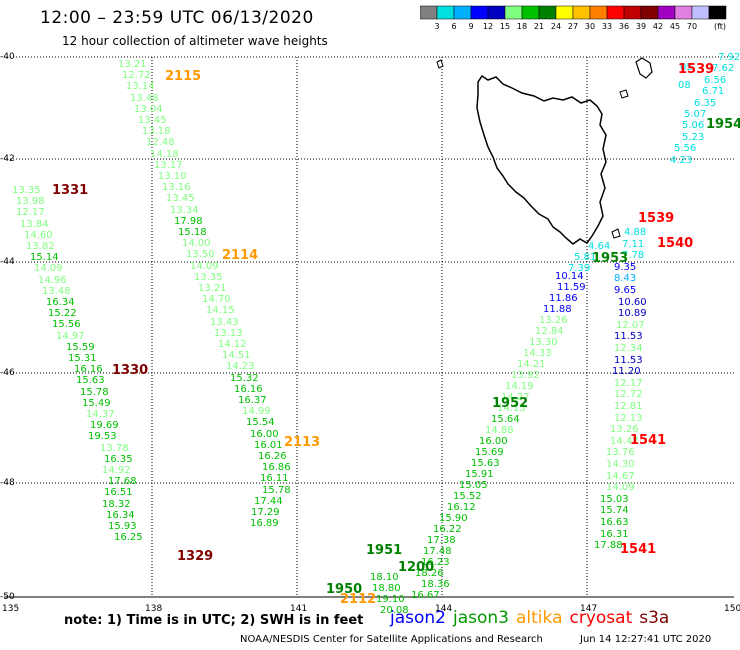  Describe the element at coordinates (713, 92) in the screenshot. I see `swh-value: 6.71` at that location.